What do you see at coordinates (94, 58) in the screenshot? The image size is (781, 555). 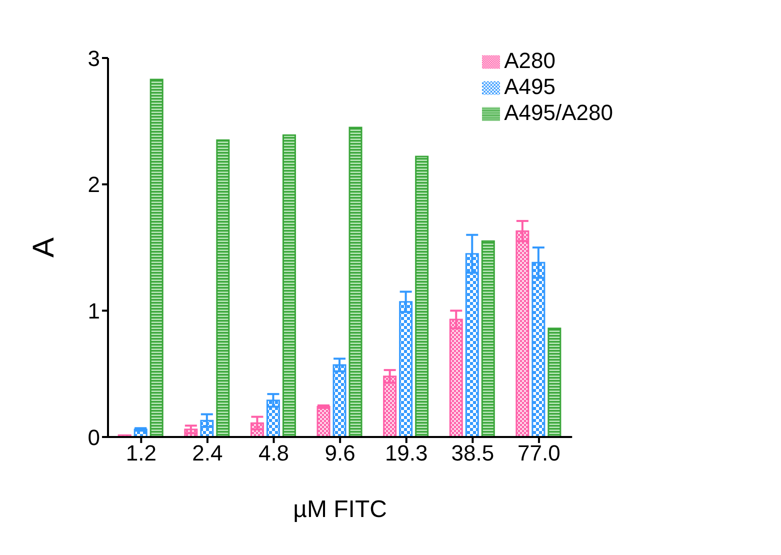 I see `y-tick-label: 3` at bounding box center [94, 58].